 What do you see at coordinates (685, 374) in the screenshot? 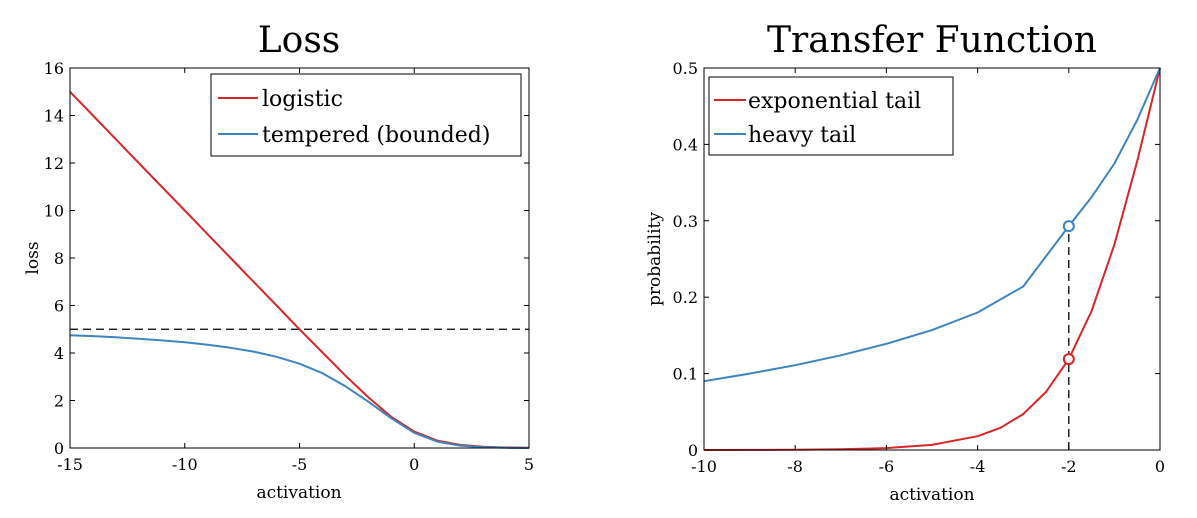
I see `y-tick-label: 0.1` at bounding box center [685, 374].